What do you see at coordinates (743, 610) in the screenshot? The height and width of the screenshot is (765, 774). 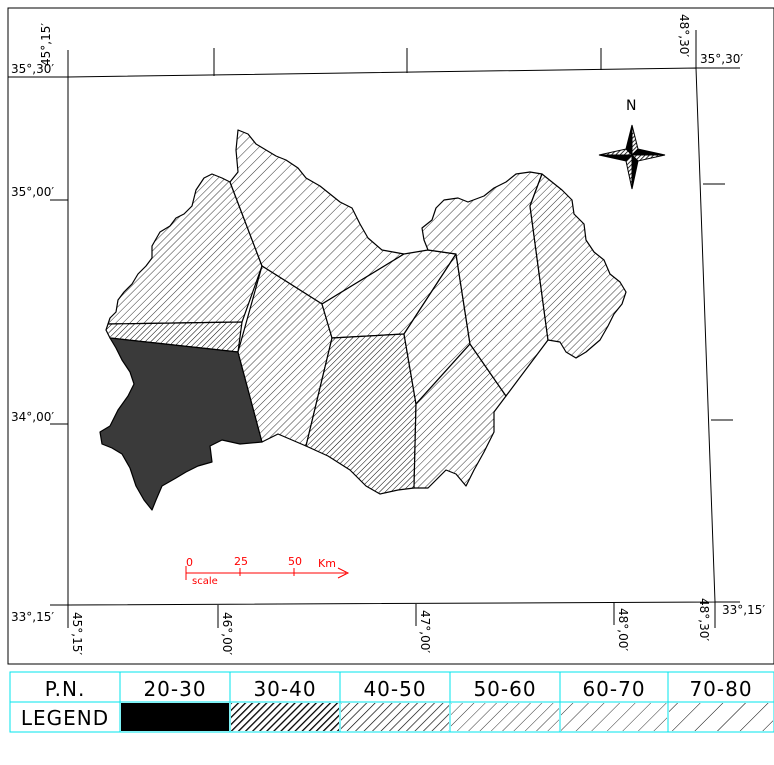 I see `lat-label-bottom-right: 33°,15′` at bounding box center [743, 610].